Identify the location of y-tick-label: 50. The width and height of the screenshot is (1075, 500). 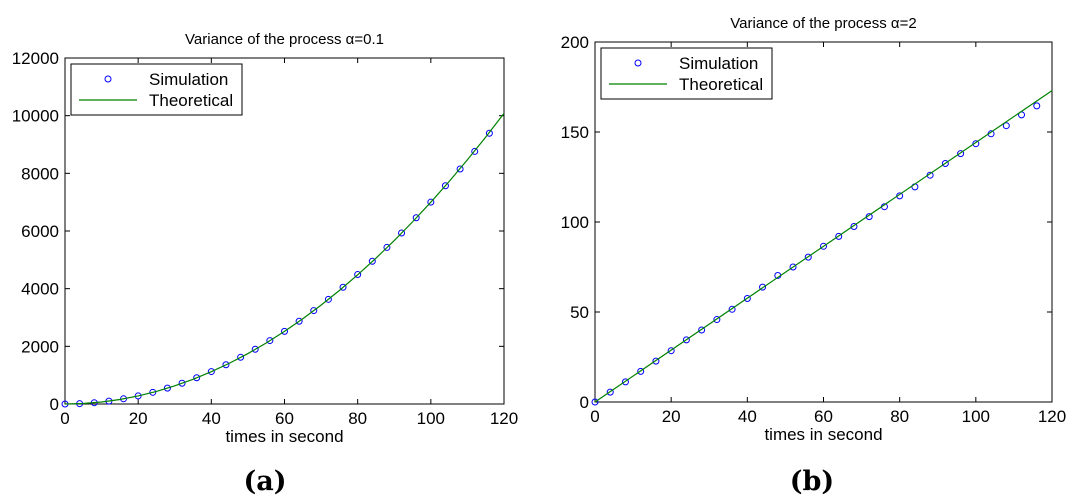
(579, 312).